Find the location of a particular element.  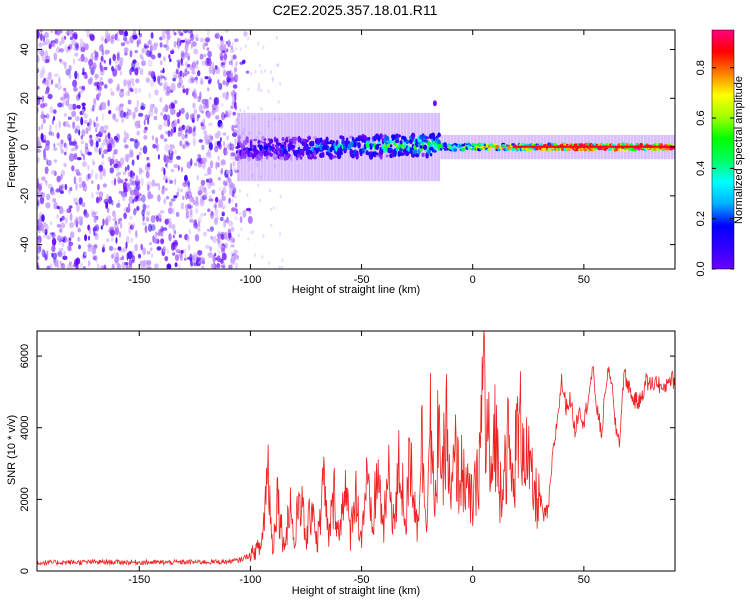

spectrogram-x-tick-label: -100 is located at coordinates (250, 280).